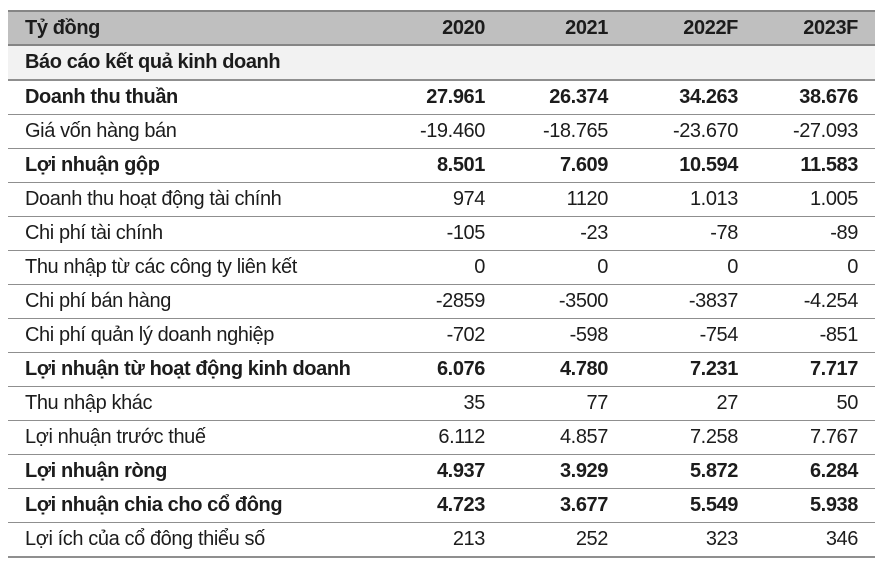 Image resolution: width=885 pixels, height=576 pixels. I want to click on cell-value: 10.594, so click(708, 165).